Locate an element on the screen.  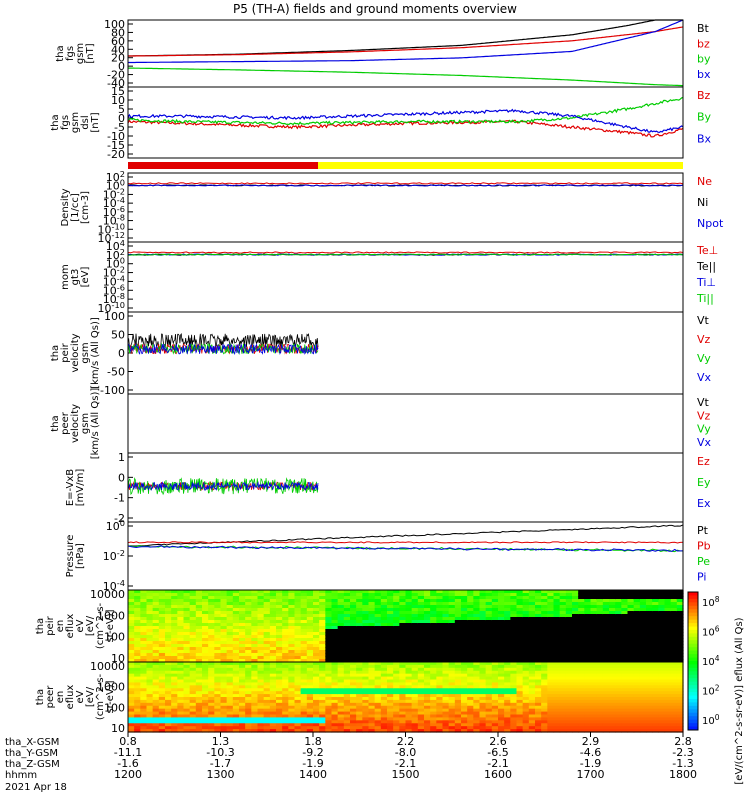
legend-entry-Bz: Bz is located at coordinates (704, 95).